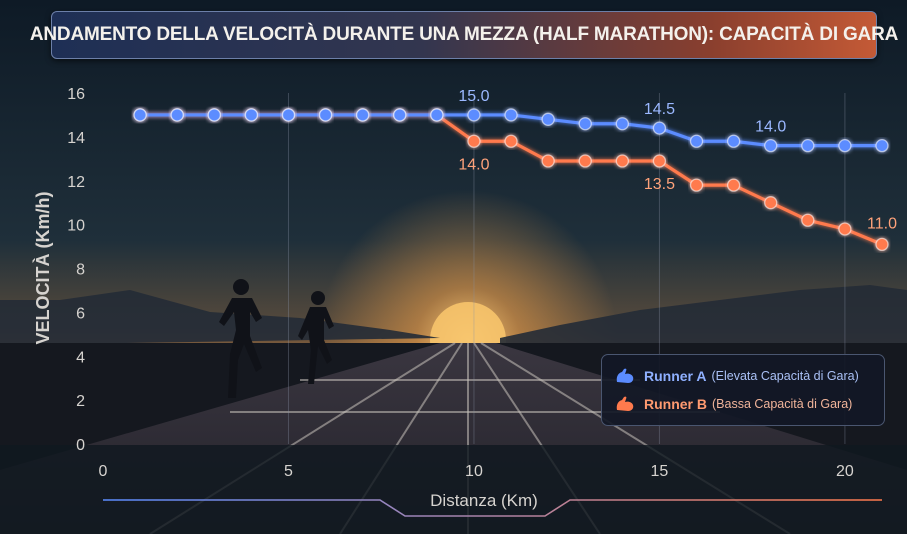 This screenshot has width=907, height=534. I want to click on data-label: 11.0, so click(882, 223).